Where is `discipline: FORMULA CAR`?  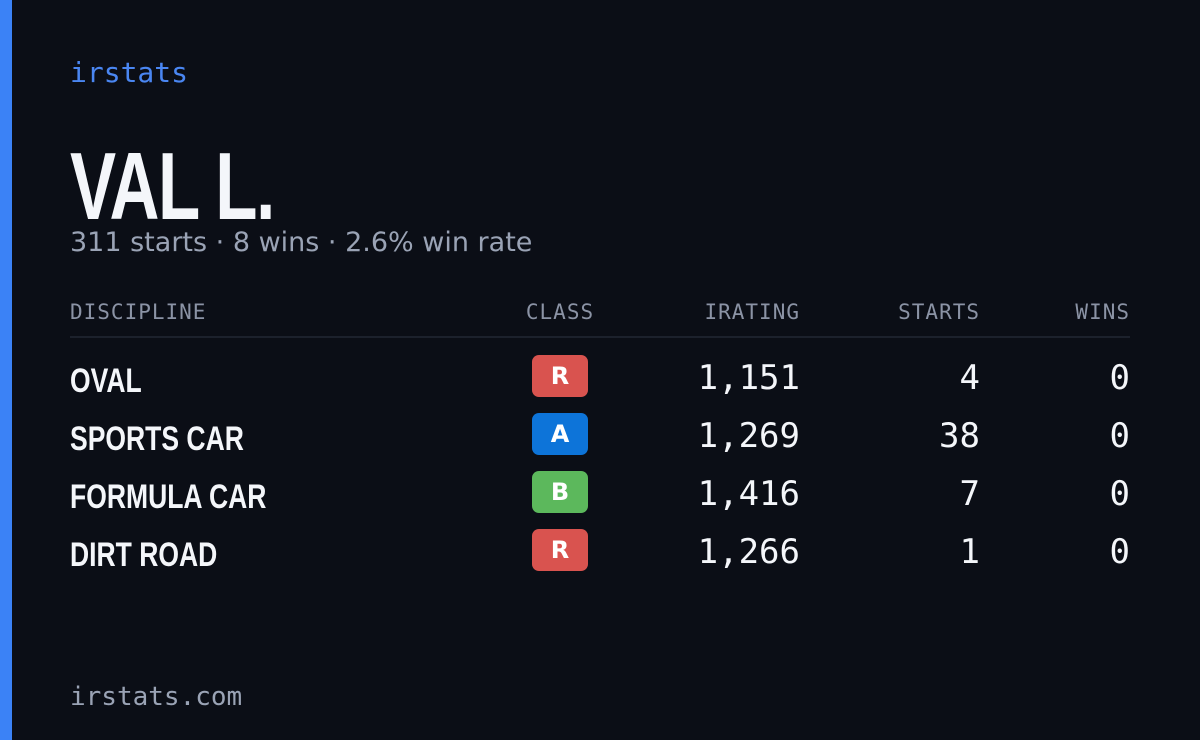 discipline: FORMULA CAR is located at coordinates (168, 497).